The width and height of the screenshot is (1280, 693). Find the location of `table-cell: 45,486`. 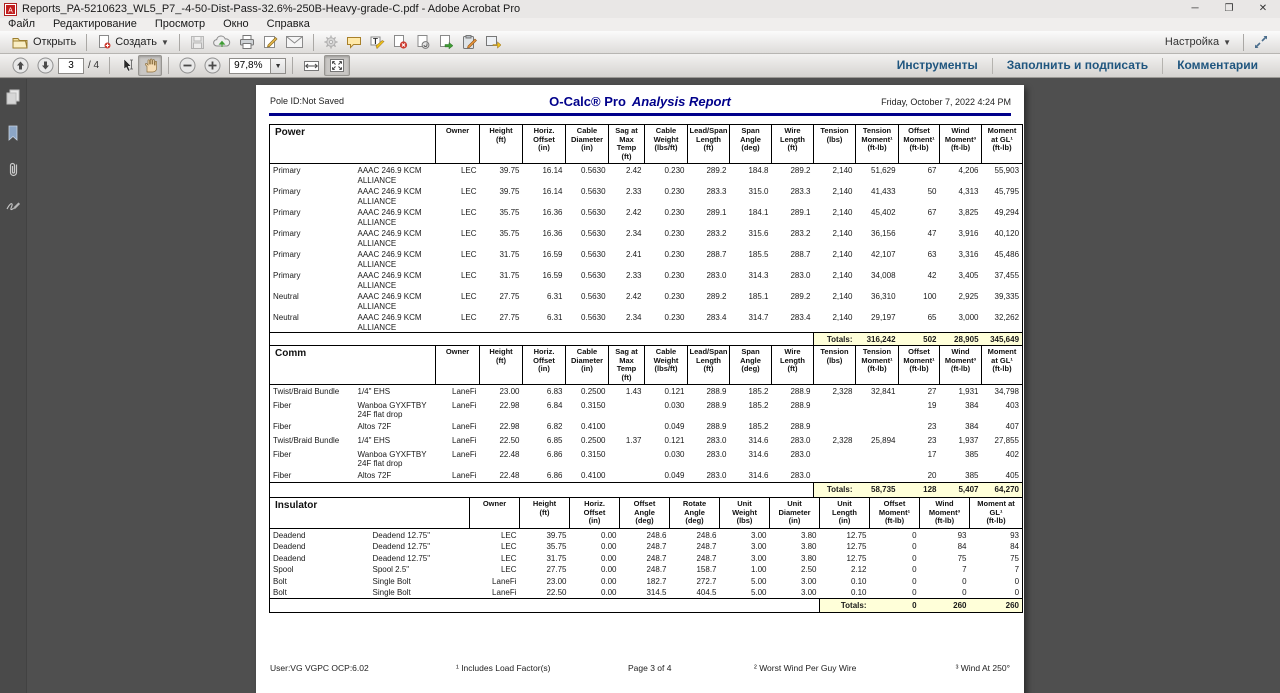

table-cell: 45,486 is located at coordinates (1007, 254).